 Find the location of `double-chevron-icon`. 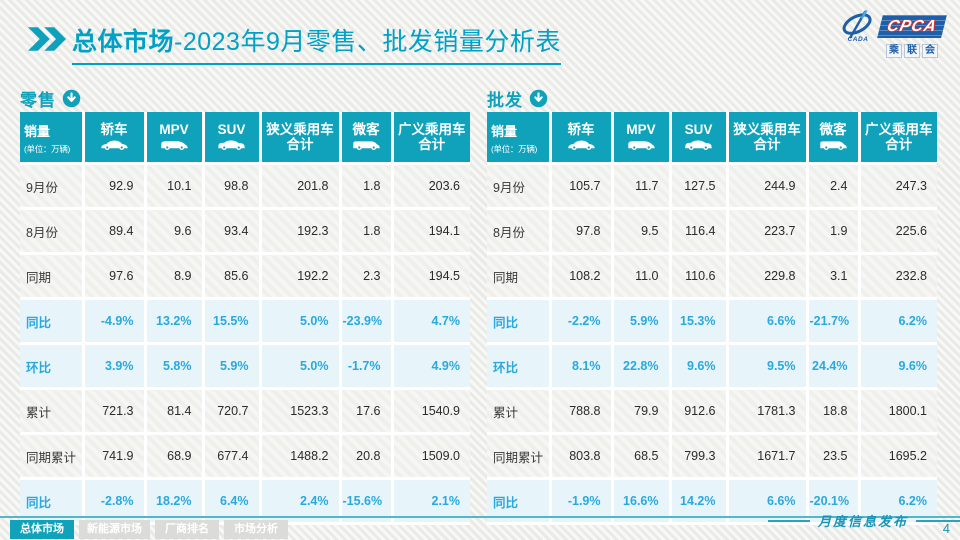

double-chevron-icon is located at coordinates (47, 41).